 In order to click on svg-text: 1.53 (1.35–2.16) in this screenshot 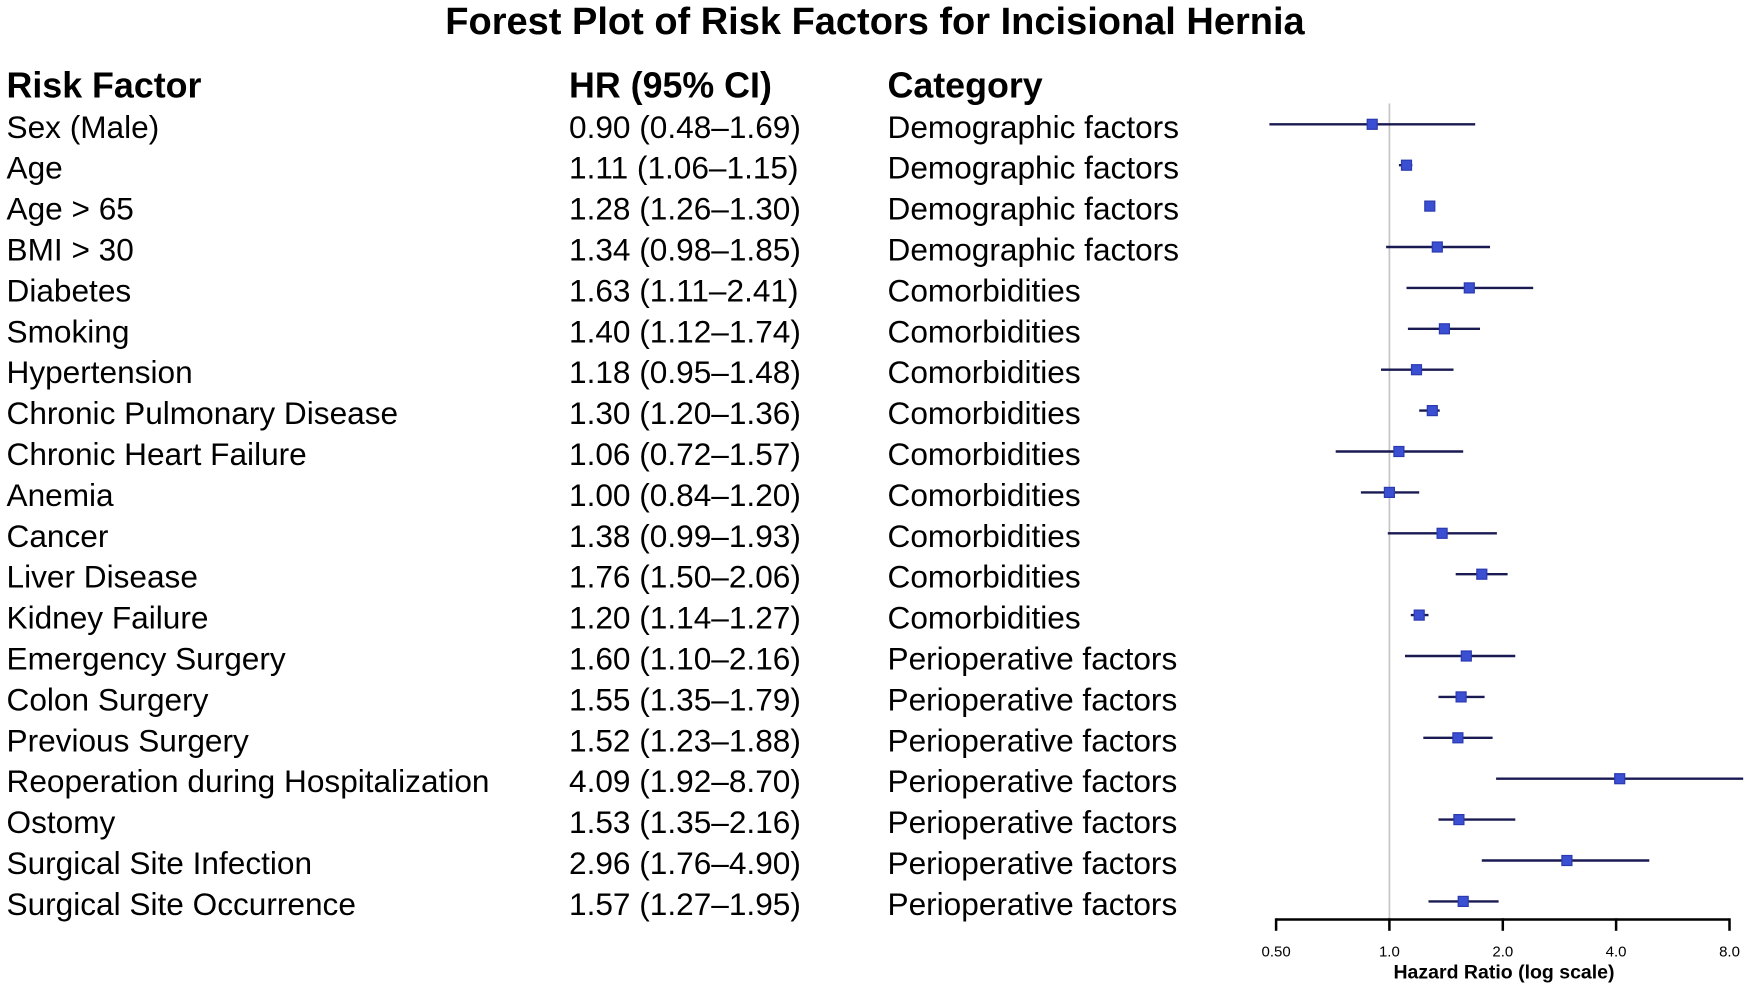, I will do `click(685, 822)`.